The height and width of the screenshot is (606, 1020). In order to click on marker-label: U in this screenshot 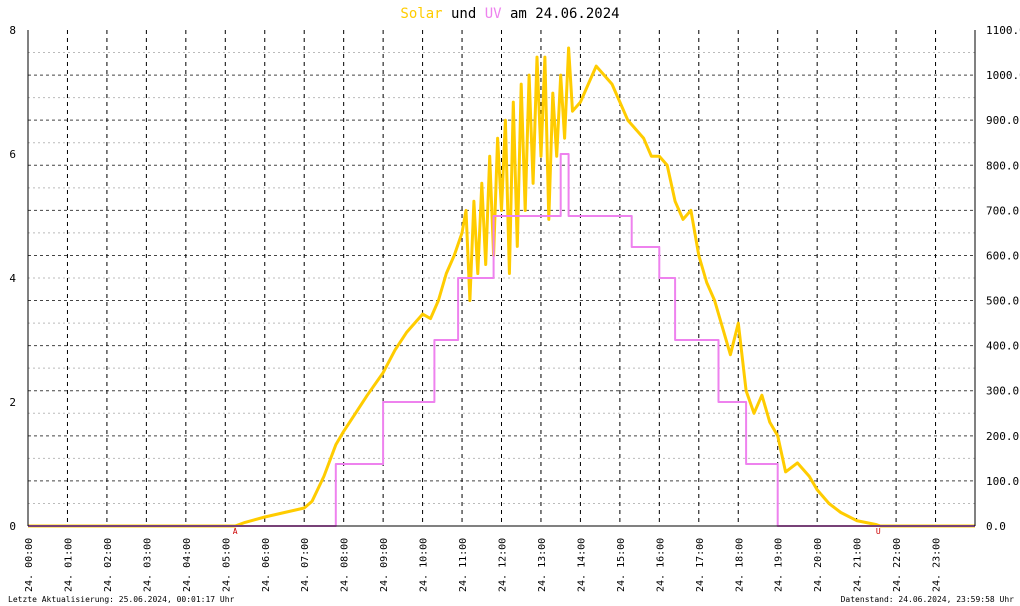, I will do `click(878, 531)`.